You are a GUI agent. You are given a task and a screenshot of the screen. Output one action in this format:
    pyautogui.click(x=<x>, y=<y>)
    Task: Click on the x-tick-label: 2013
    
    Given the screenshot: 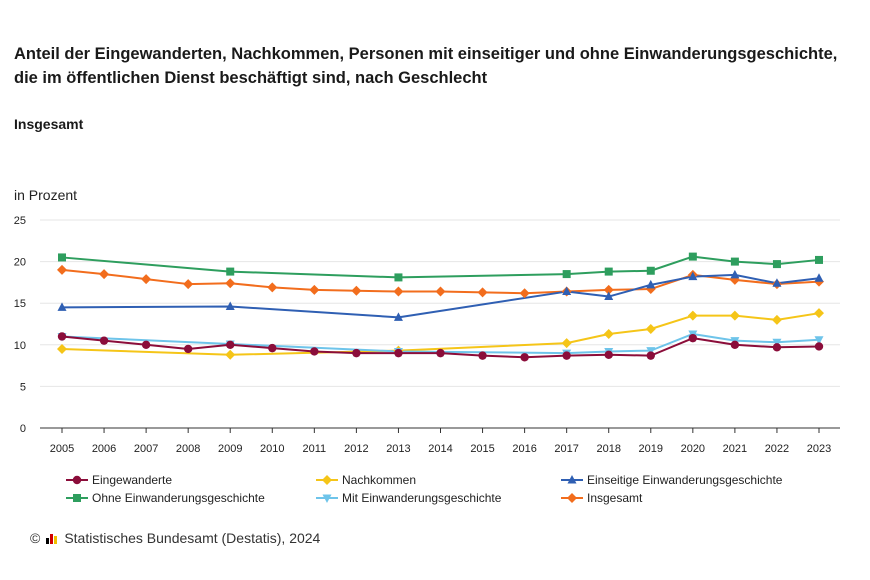 What is the action you would take?
    pyautogui.click(x=398, y=449)
    